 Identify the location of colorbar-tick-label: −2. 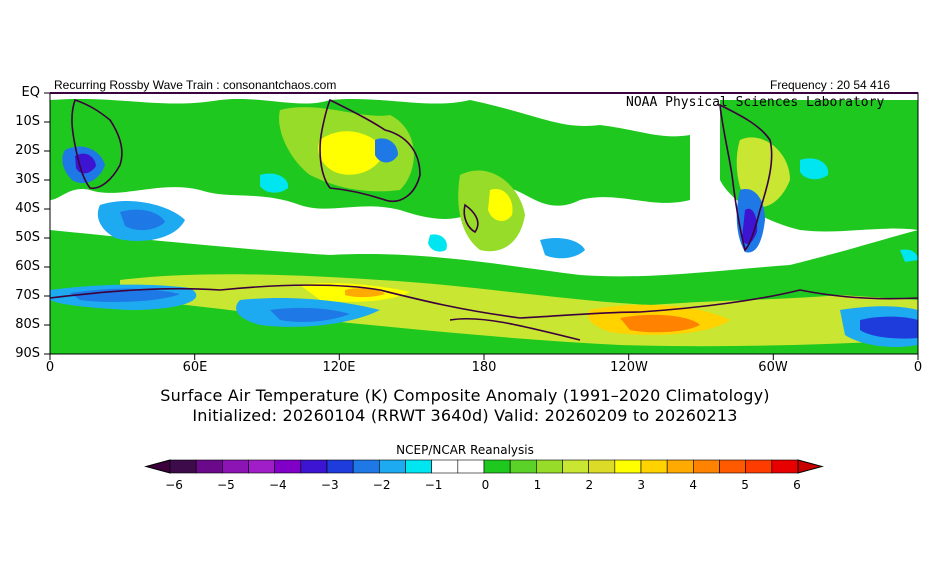
(381, 485).